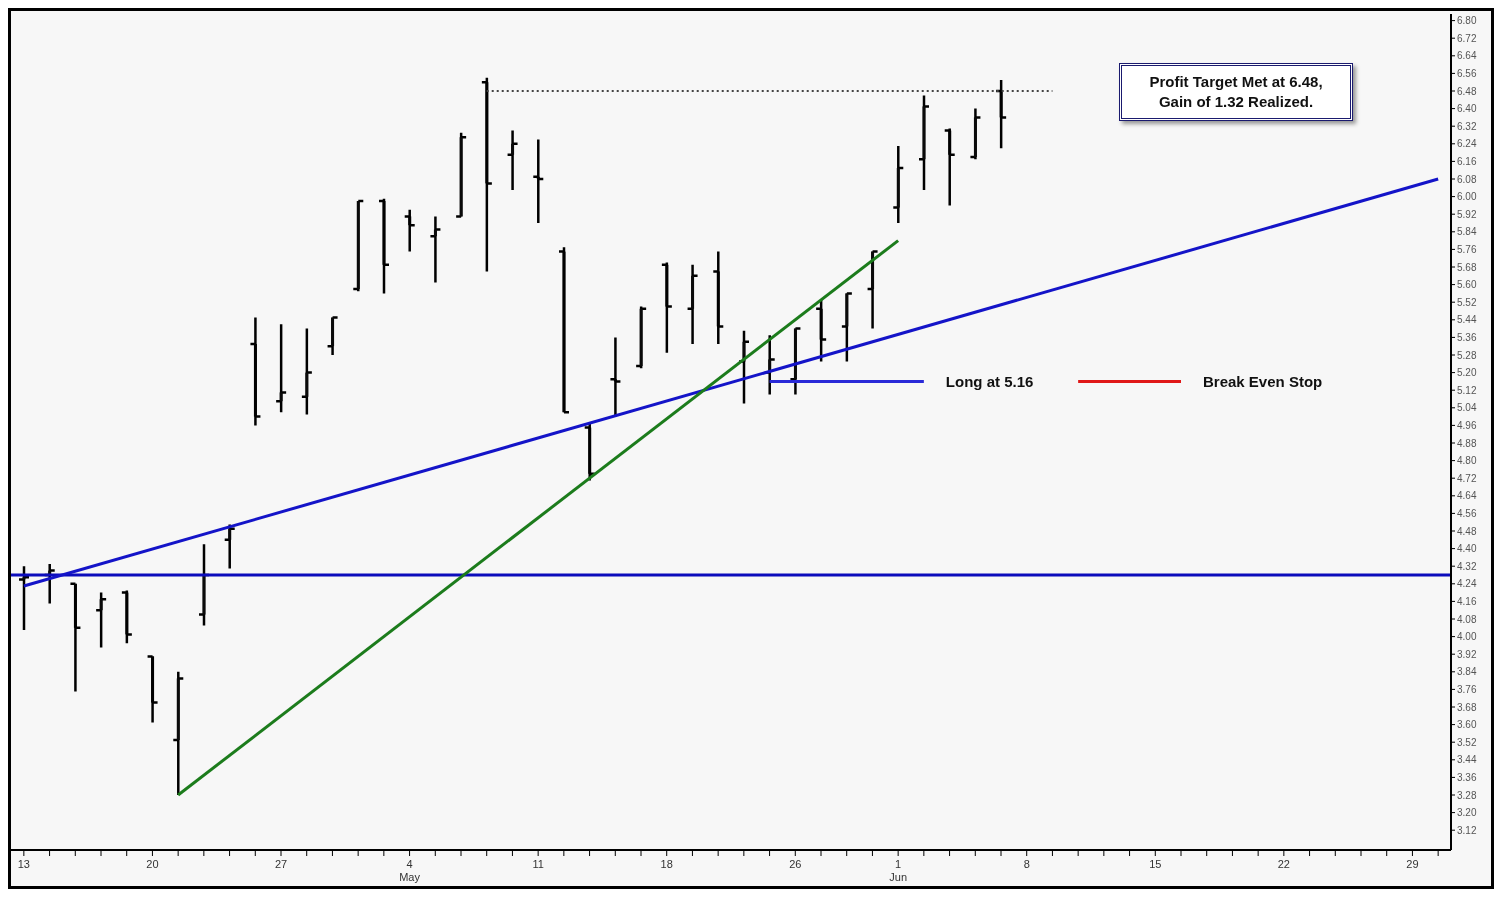  Describe the element at coordinates (1467, 689) in the screenshot. I see `y-tick-label: 3.76` at that location.